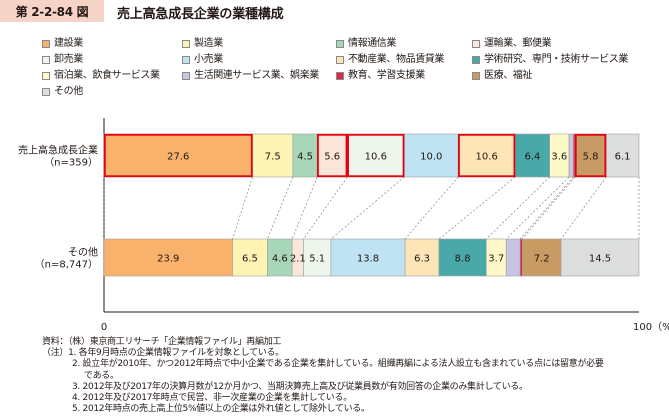 This screenshot has width=669, height=420. I want to click on legend-item: 情報通信業, so click(366, 44).